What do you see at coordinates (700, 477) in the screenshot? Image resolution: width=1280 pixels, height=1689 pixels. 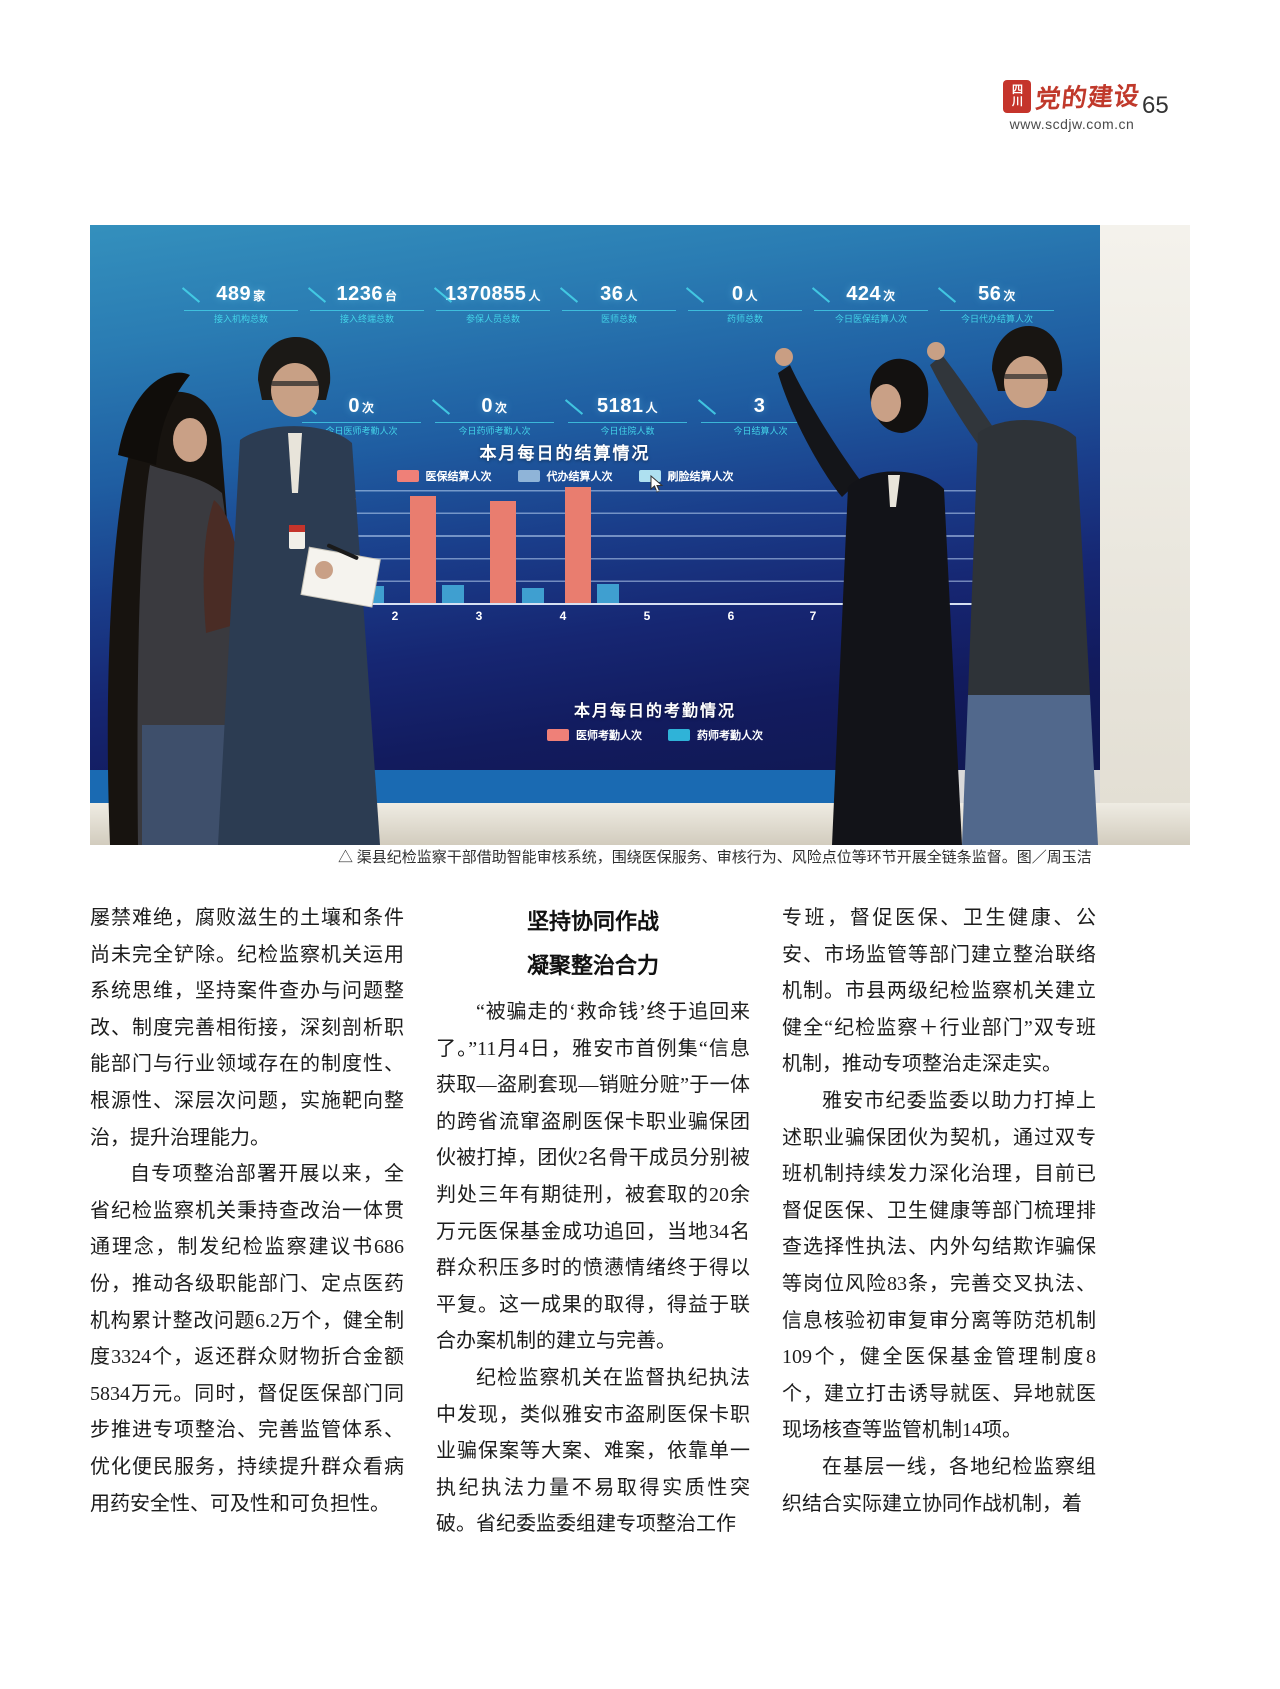 I see `legend-label: 刷脸结算人次` at bounding box center [700, 477].